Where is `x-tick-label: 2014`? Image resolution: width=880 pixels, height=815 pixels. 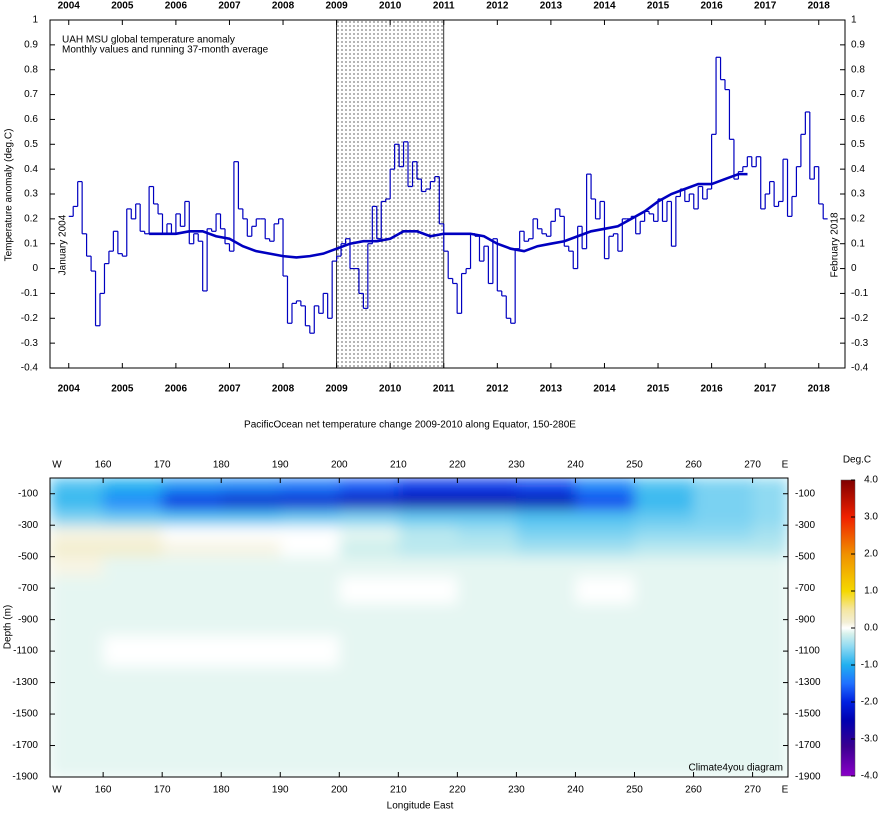 x-tick-label: 2014 is located at coordinates (604, 389).